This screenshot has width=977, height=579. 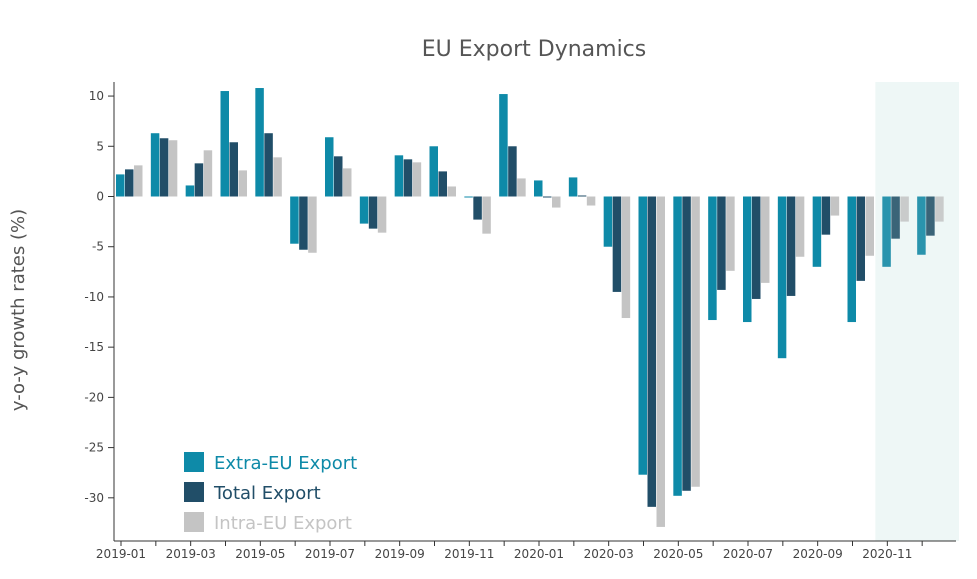 I want to click on y-tick-label: 0, so click(x=100, y=196).